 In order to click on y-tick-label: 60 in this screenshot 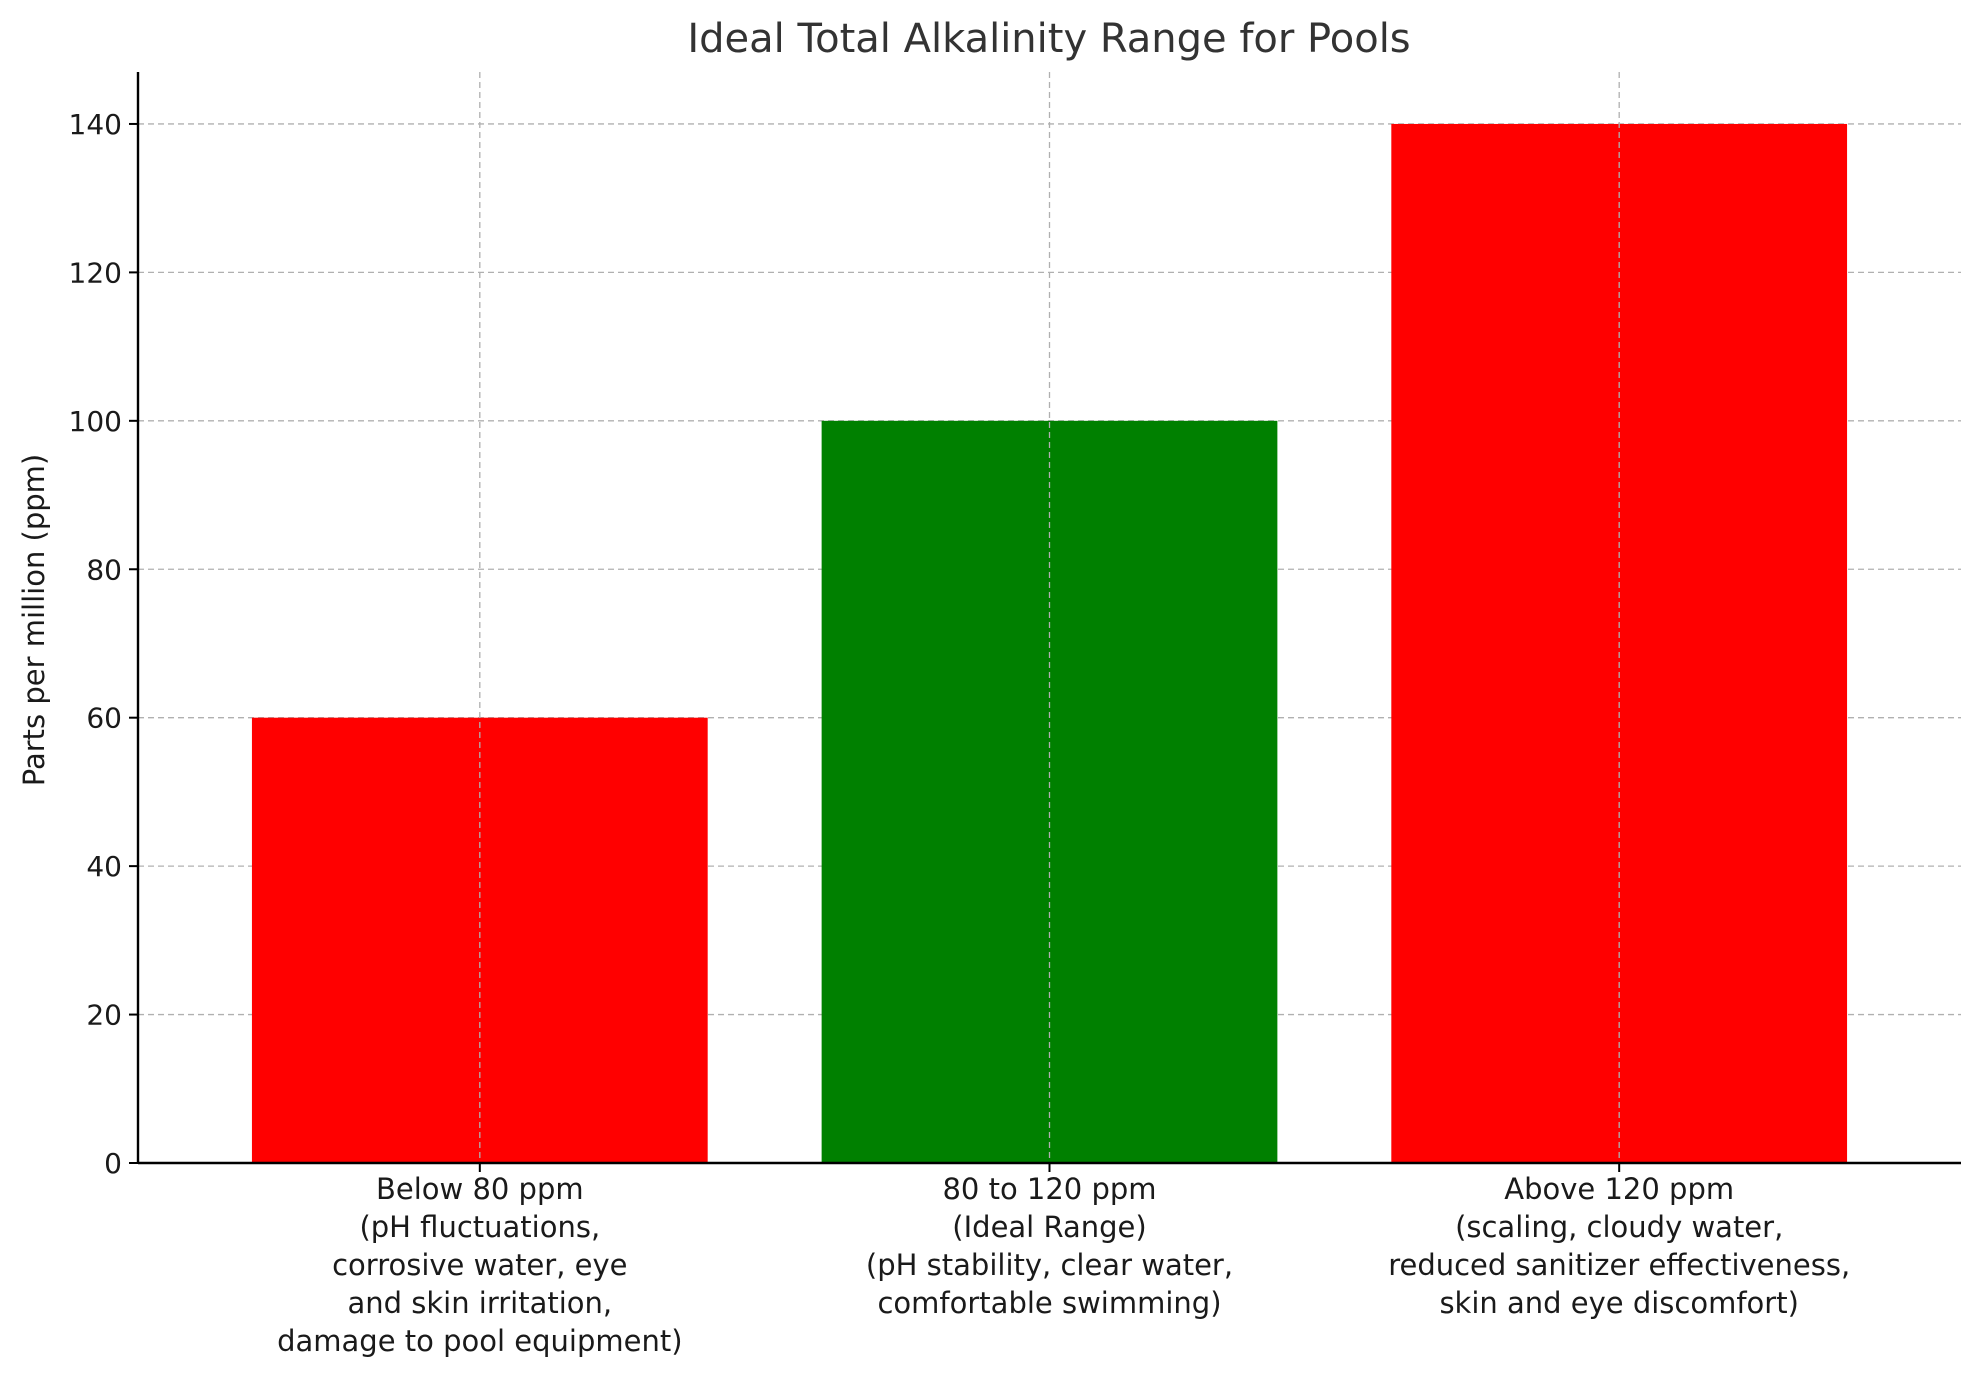, I will do `click(104, 718)`.